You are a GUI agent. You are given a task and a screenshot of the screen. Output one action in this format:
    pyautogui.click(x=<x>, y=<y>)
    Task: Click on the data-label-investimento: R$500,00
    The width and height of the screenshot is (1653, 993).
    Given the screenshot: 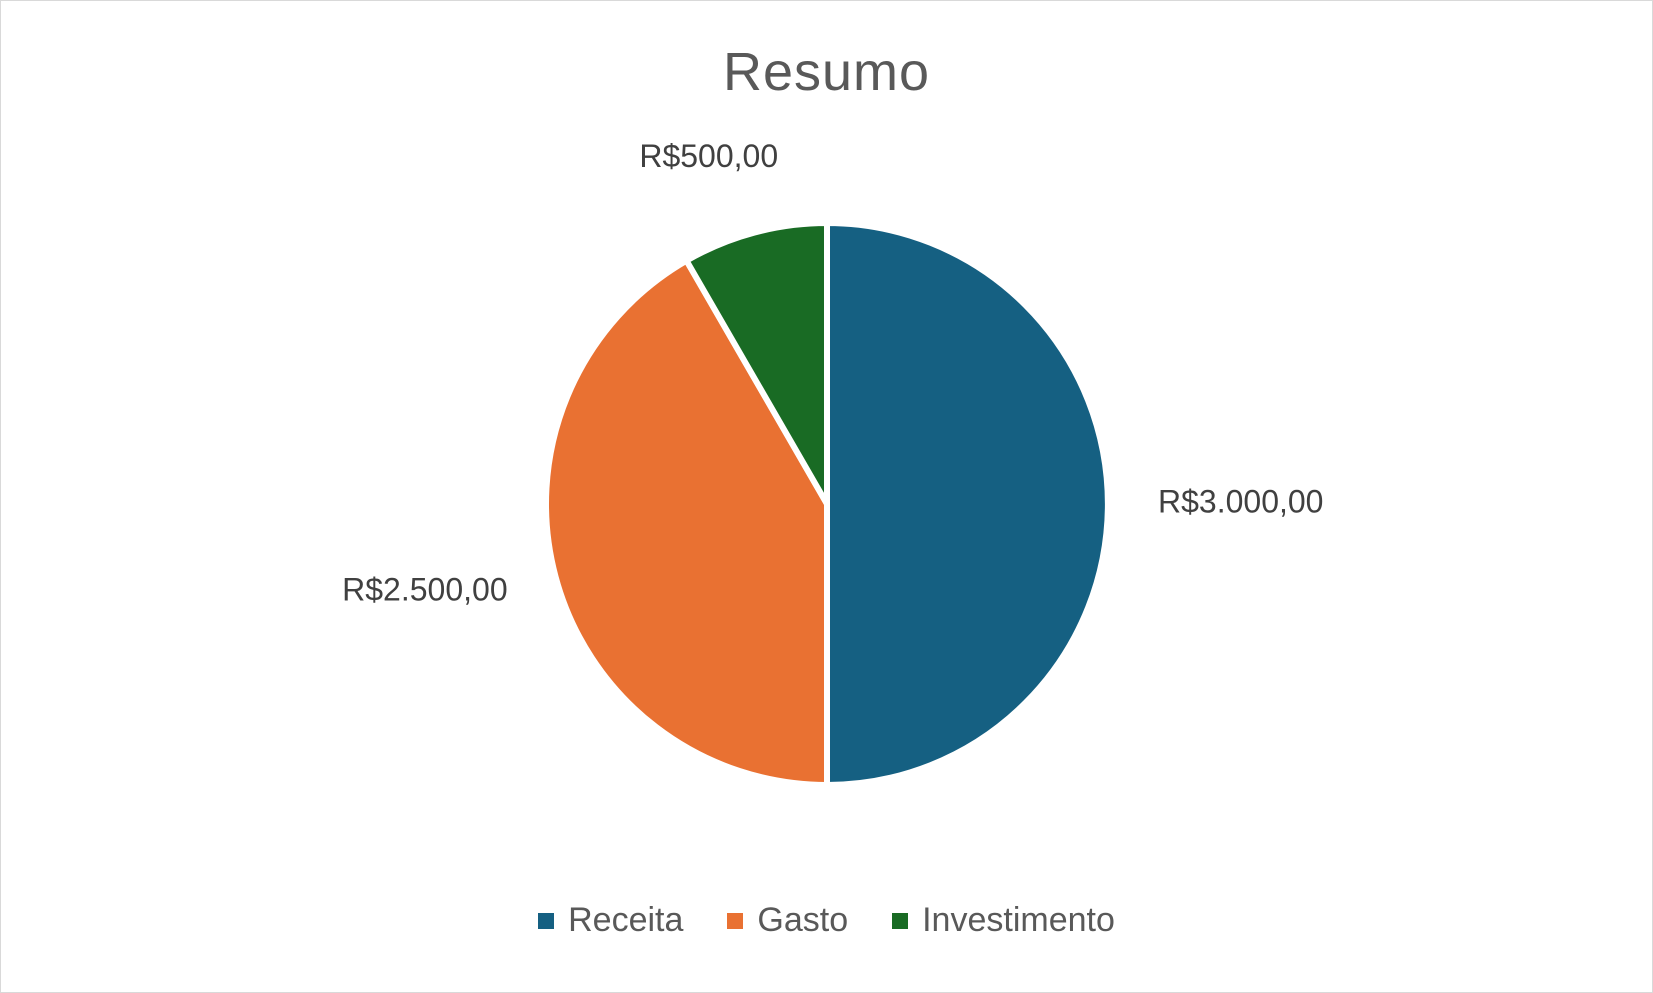 What is the action you would take?
    pyautogui.click(x=708, y=156)
    